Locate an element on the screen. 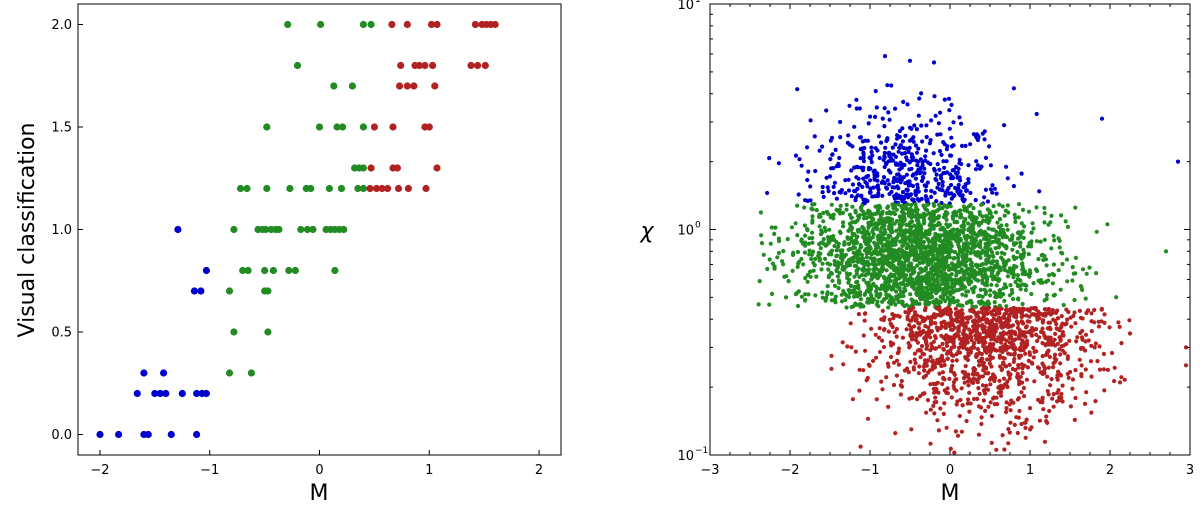 The image size is (1200, 509). c2-xlabel: M is located at coordinates (950, 493).